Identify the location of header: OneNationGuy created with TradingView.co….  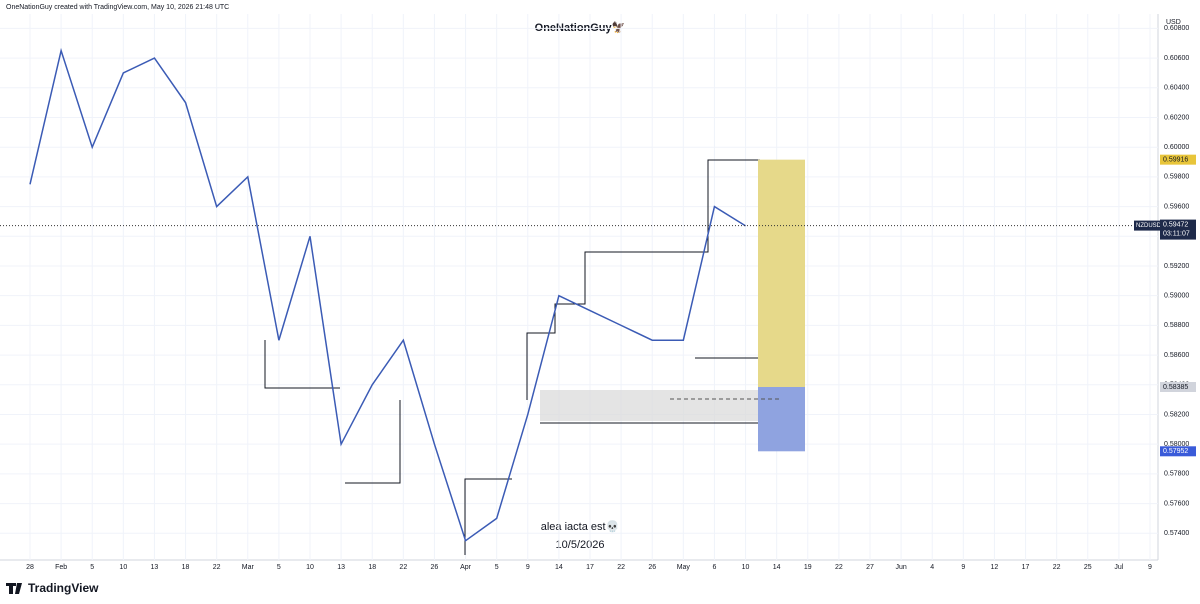
(117, 7).